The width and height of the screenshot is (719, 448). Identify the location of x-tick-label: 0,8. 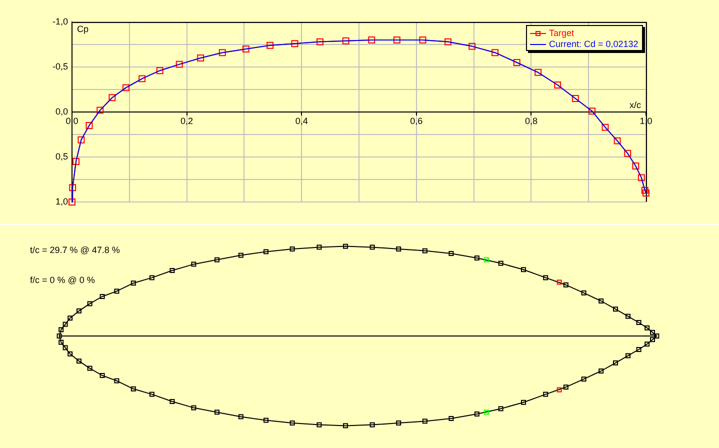
(531, 121).